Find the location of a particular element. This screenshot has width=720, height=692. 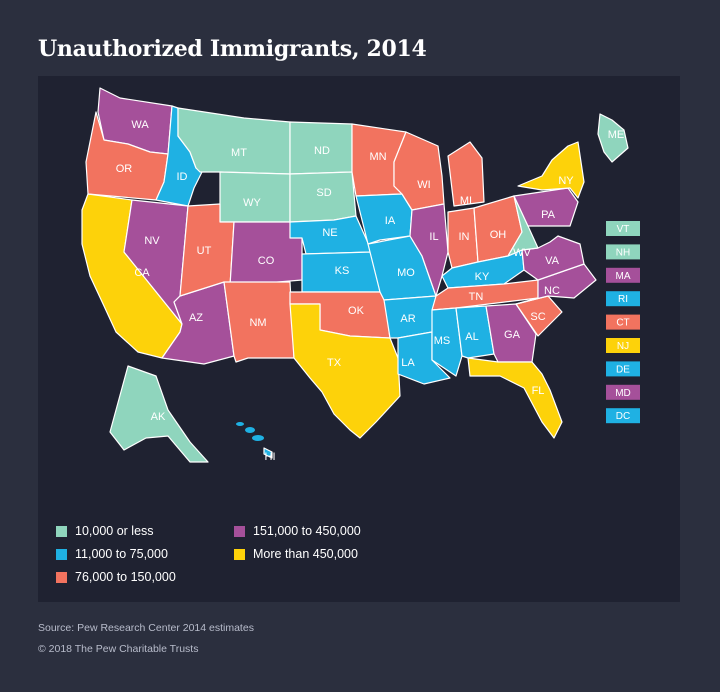

legend-label: 10,000 or less is located at coordinates (114, 531).